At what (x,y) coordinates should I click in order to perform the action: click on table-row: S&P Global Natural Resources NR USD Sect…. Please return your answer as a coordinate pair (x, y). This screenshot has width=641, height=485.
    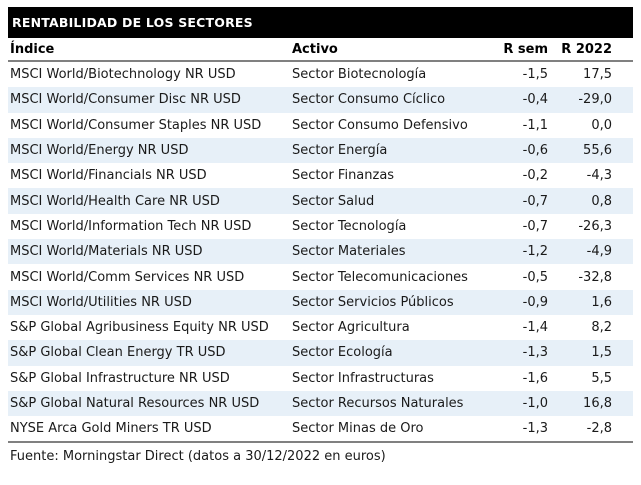
    Looking at the image, I should click on (320, 403).